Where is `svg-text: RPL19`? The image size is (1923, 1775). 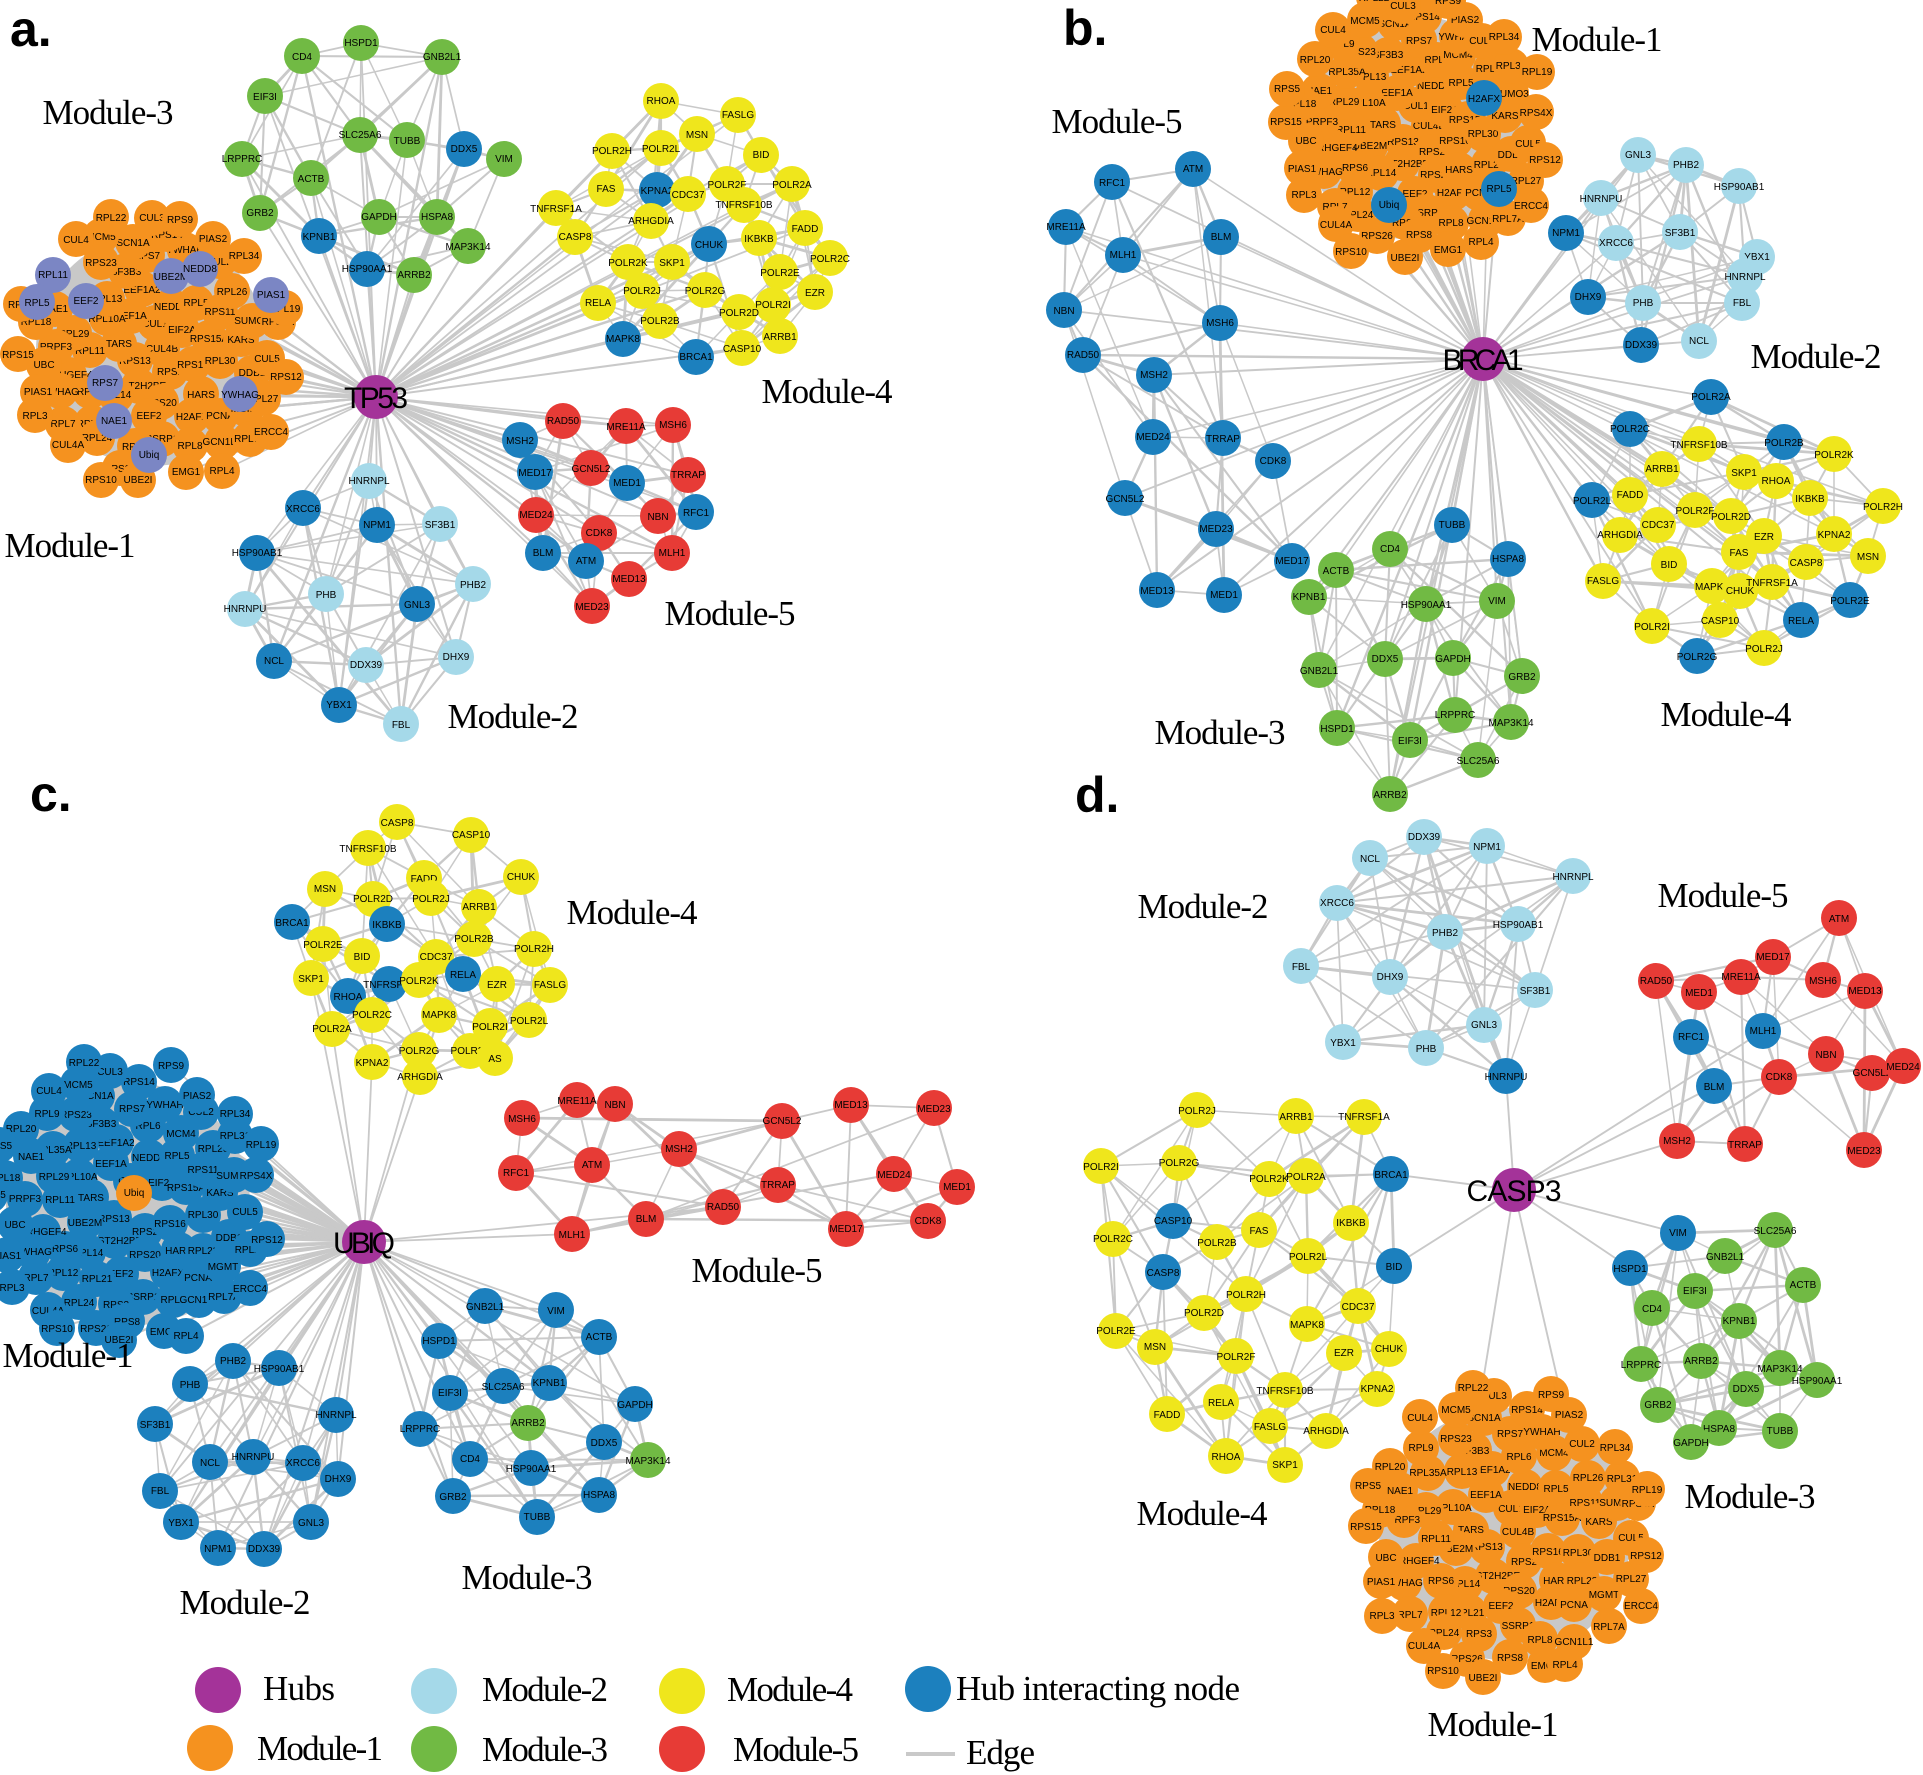 svg-text: RPL19 is located at coordinates (1537, 72).